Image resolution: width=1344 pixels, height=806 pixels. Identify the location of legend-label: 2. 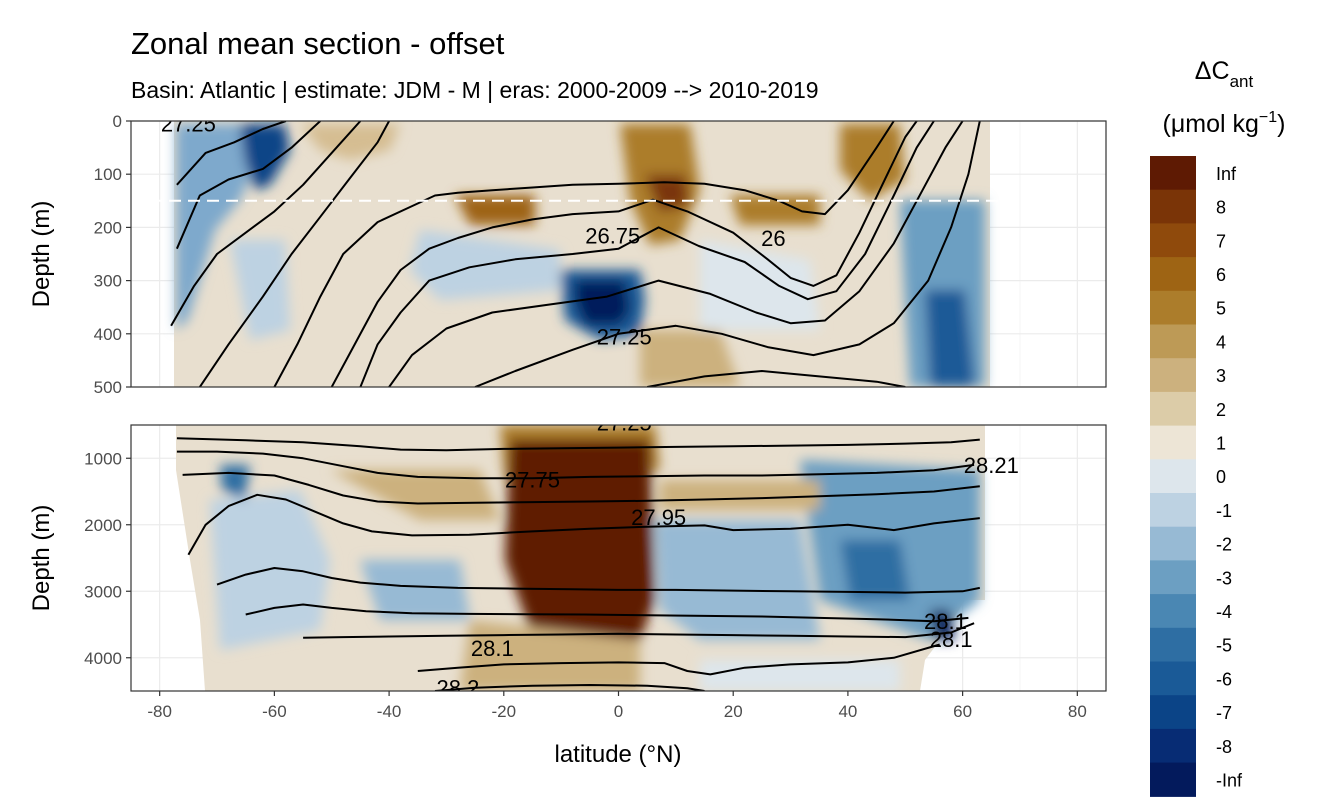
(1221, 410).